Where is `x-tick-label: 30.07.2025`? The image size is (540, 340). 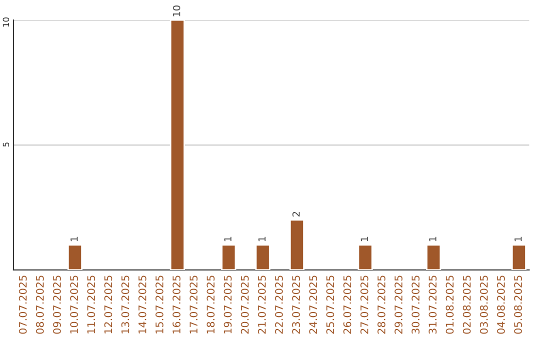
x-tick-label: 30.07.2025 is located at coordinates (416, 305).